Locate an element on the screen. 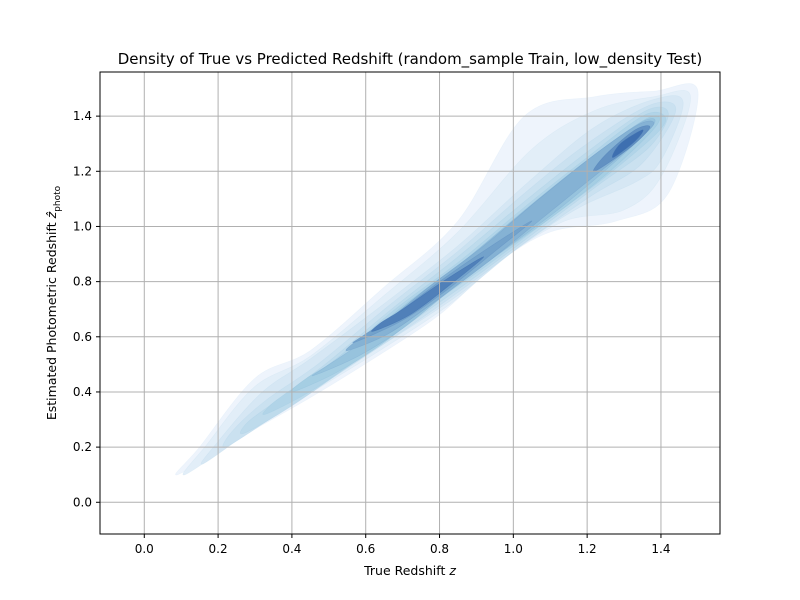  y-axis-label: Estimated Photometric Redshift ẑphoto is located at coordinates (53, 302).